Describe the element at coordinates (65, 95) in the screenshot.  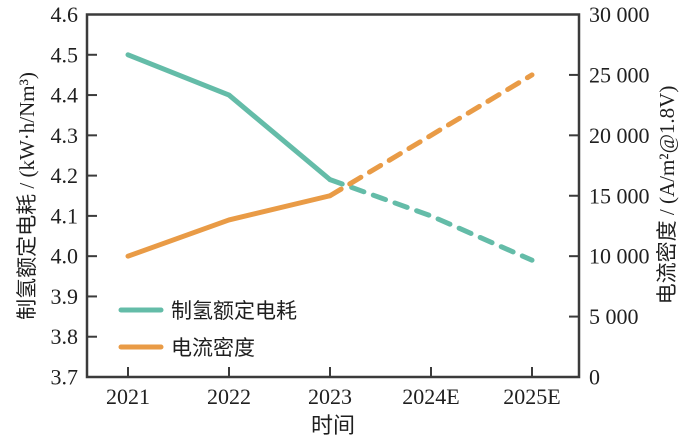
I see `y-left-tick-label: 4.4` at that location.